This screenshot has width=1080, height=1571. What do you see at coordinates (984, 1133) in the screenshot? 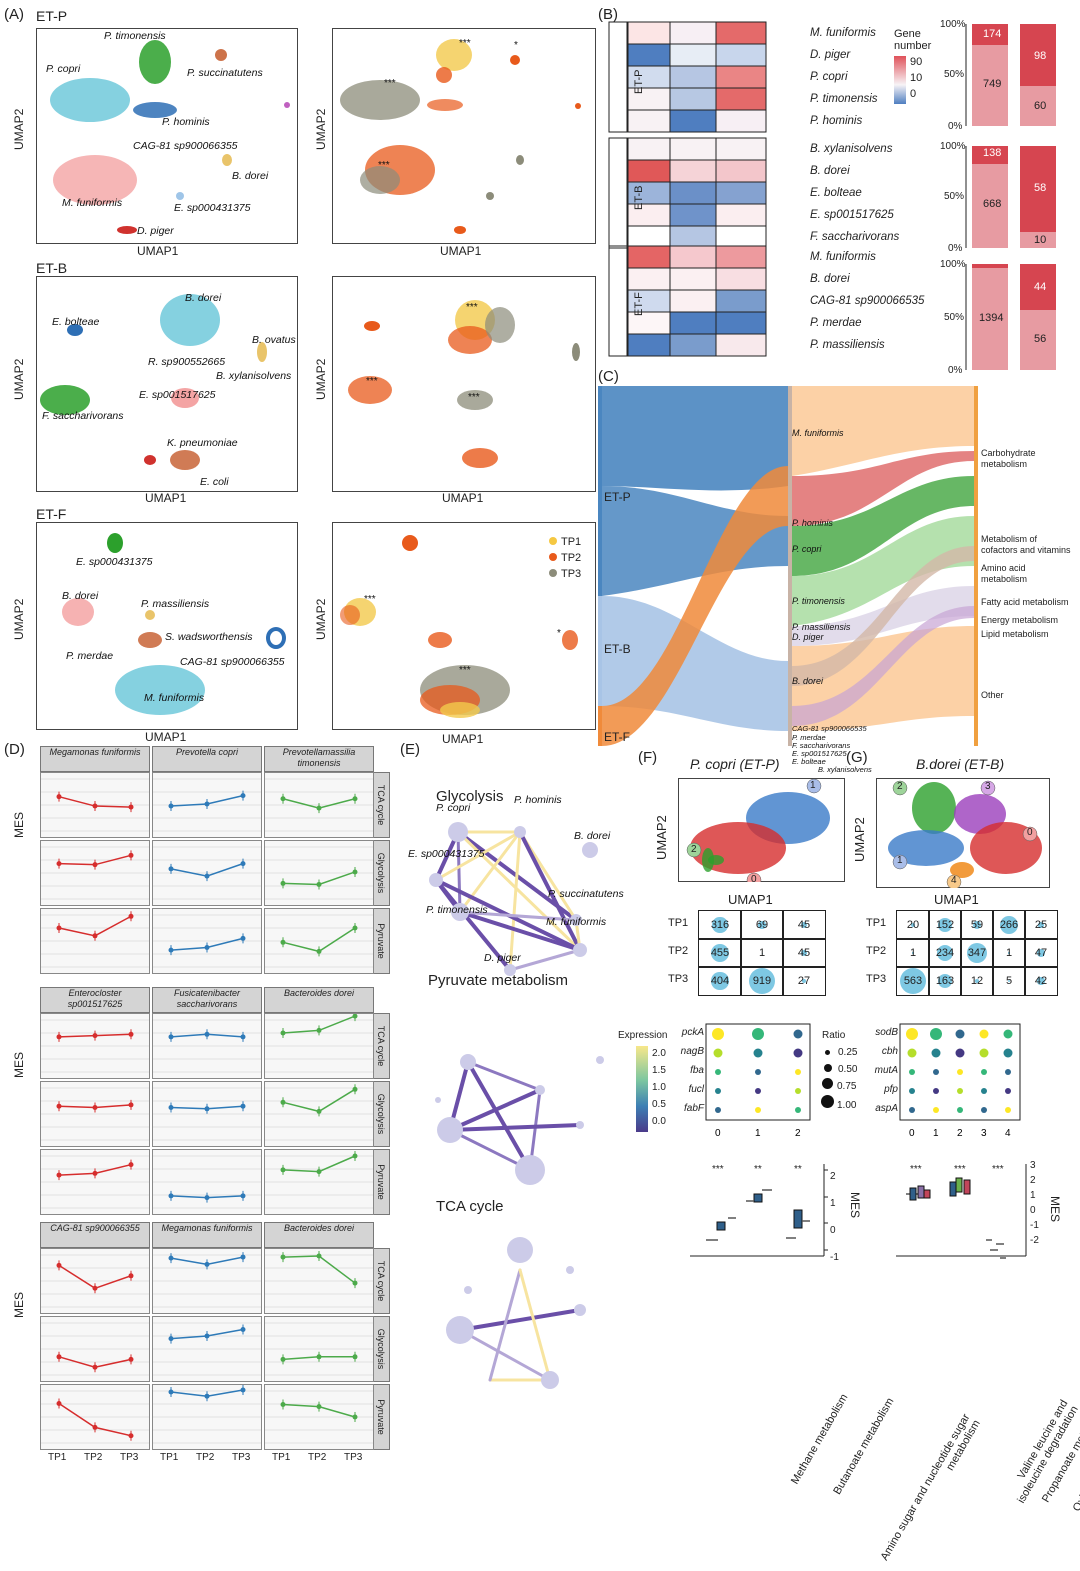
I see `dotplot-x-tick: 3` at bounding box center [984, 1133].